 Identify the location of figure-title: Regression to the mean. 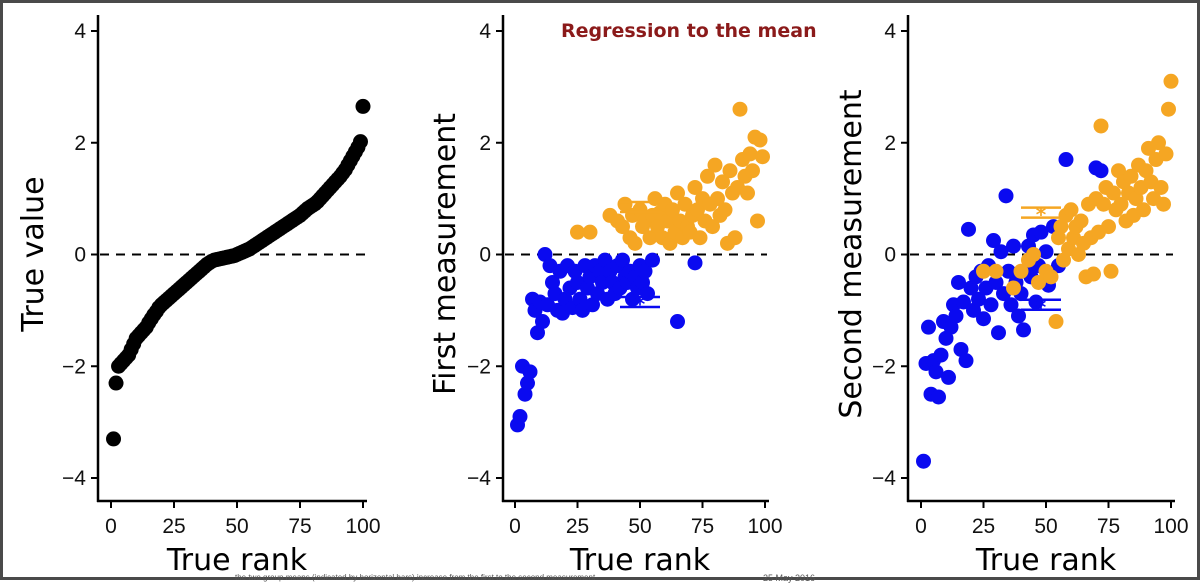
(689, 31).